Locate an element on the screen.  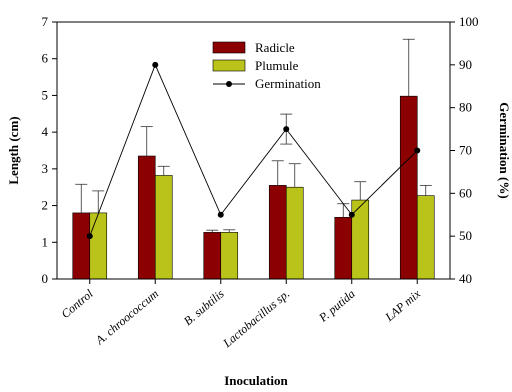
legend-label-germination: Germination is located at coordinates (288, 83).